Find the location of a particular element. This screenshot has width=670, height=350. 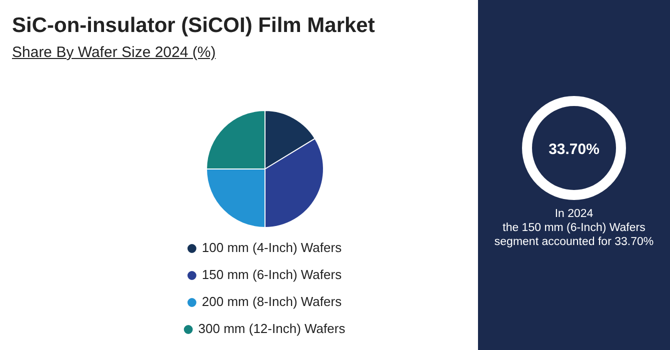

text: 33.70% is located at coordinates (574, 149).